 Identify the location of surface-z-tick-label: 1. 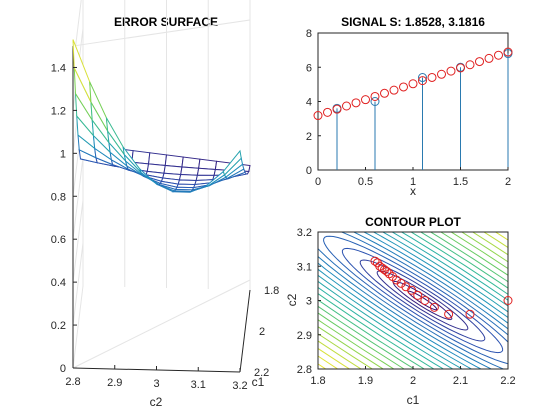
(63, 154).